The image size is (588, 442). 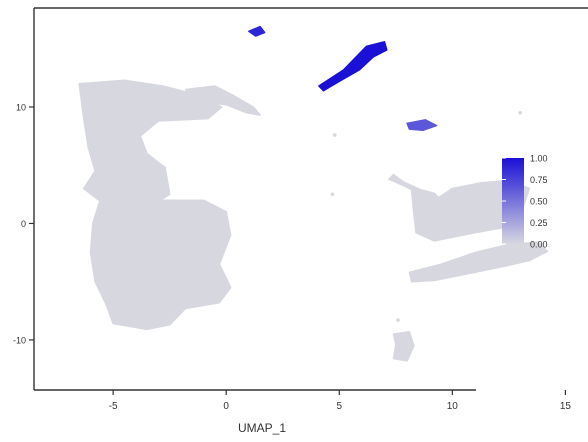 What do you see at coordinates (262, 428) in the screenshot?
I see `x-axis-label: UMAP_1` at bounding box center [262, 428].